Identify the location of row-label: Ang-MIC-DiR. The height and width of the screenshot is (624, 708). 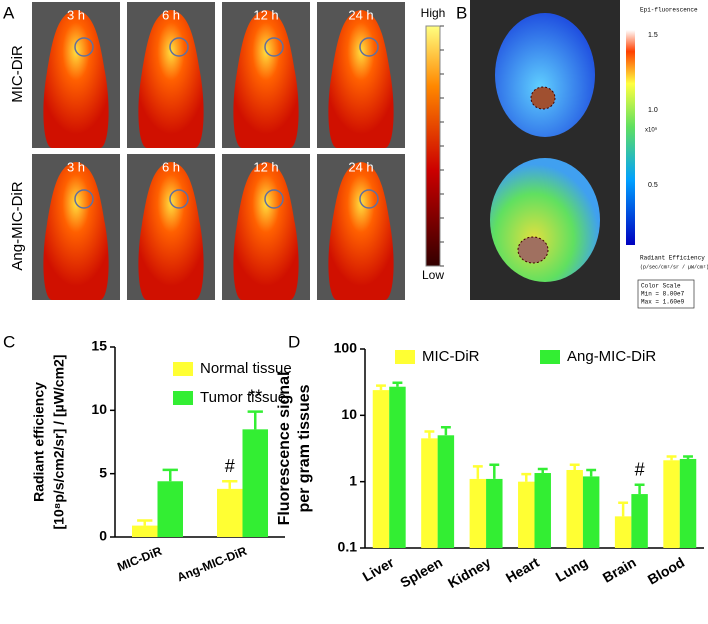
(17, 225).